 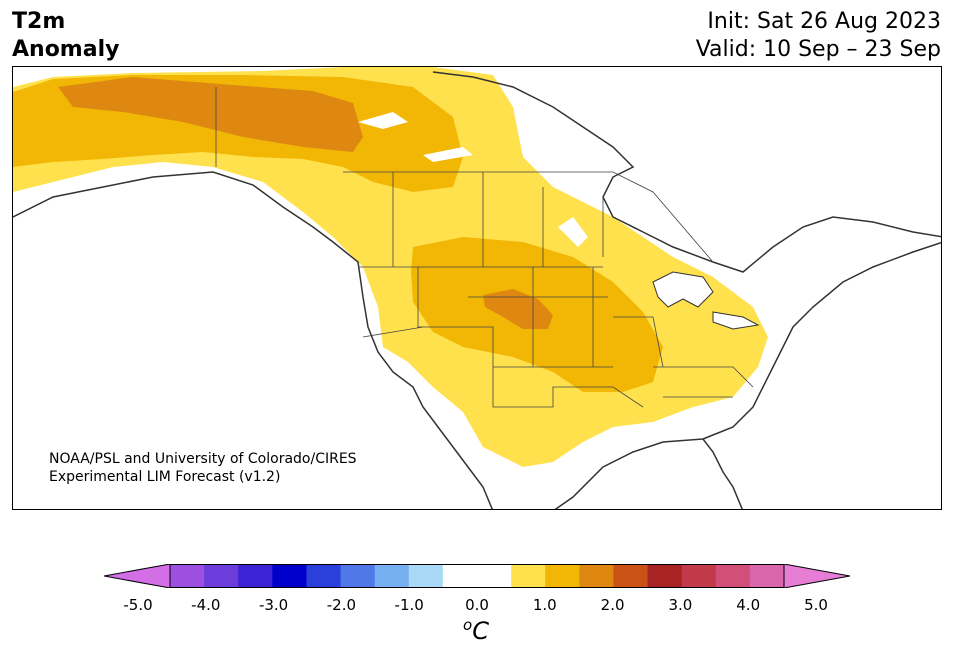 I want to click on init-date: Init: Sat 26 Aug 2023, so click(x=824, y=21).